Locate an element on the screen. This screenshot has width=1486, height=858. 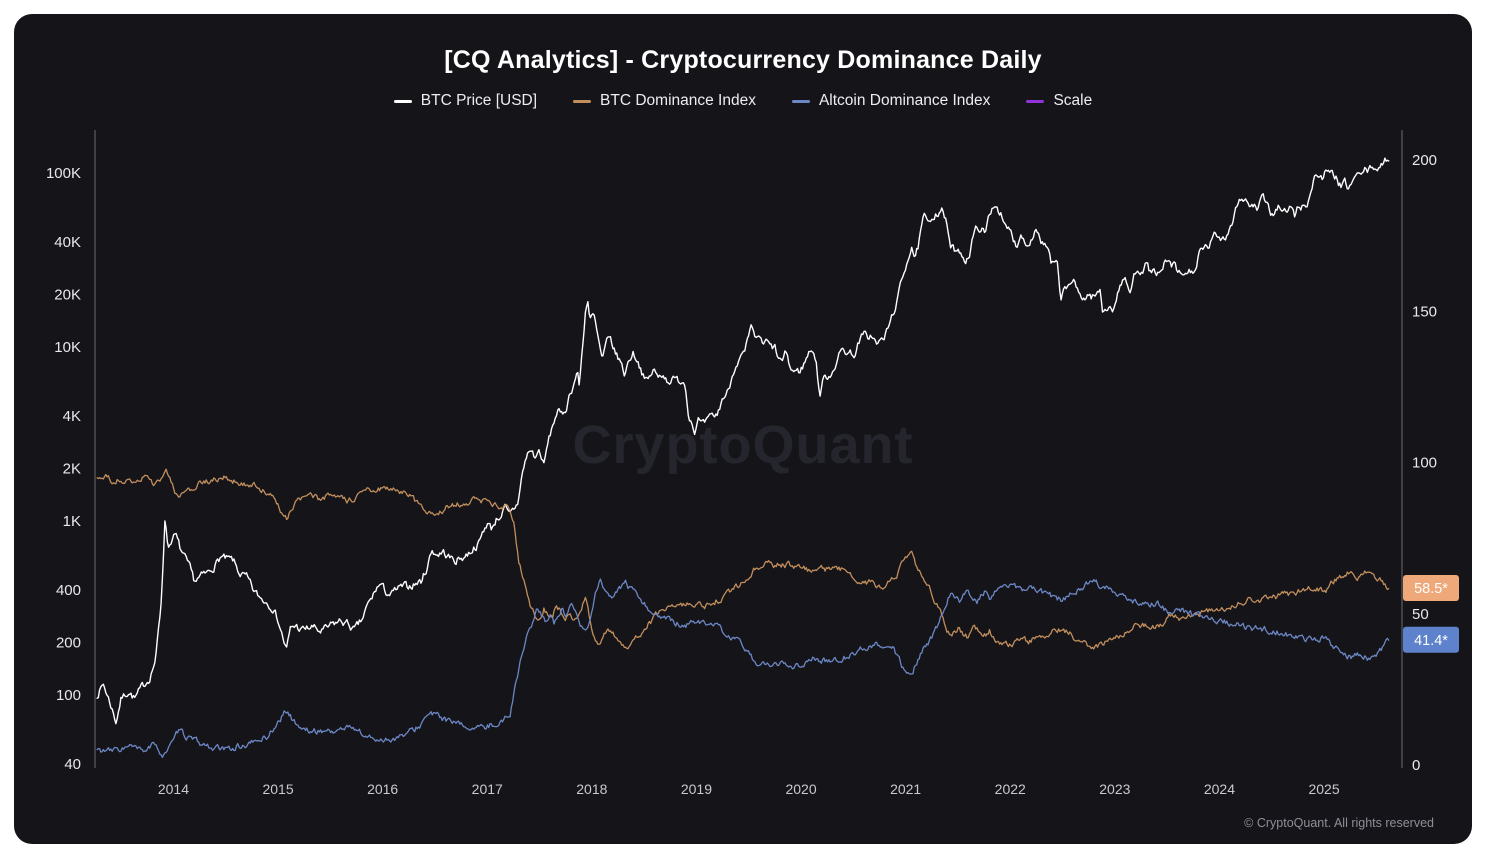
last-value-badge-41.4: 41.4* is located at coordinates (1431, 639).